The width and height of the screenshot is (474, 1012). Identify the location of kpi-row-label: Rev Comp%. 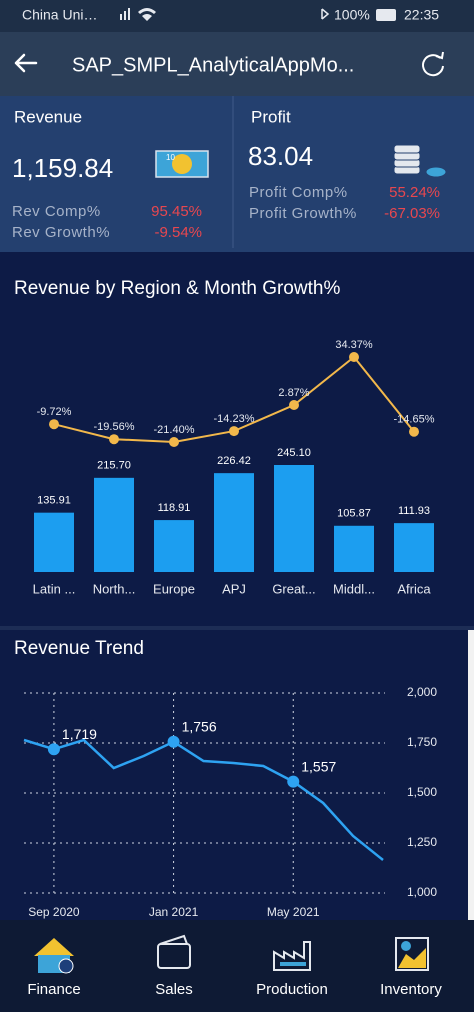
(56, 211).